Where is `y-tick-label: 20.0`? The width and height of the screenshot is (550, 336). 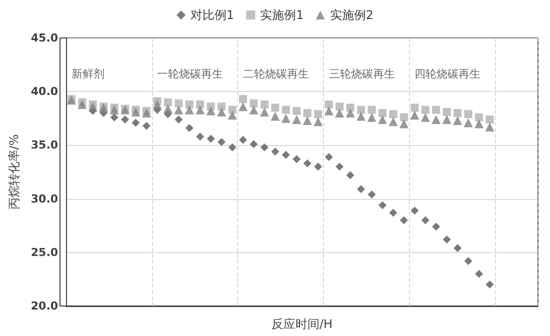
y-tick-label: 20.0 is located at coordinates (44, 306).